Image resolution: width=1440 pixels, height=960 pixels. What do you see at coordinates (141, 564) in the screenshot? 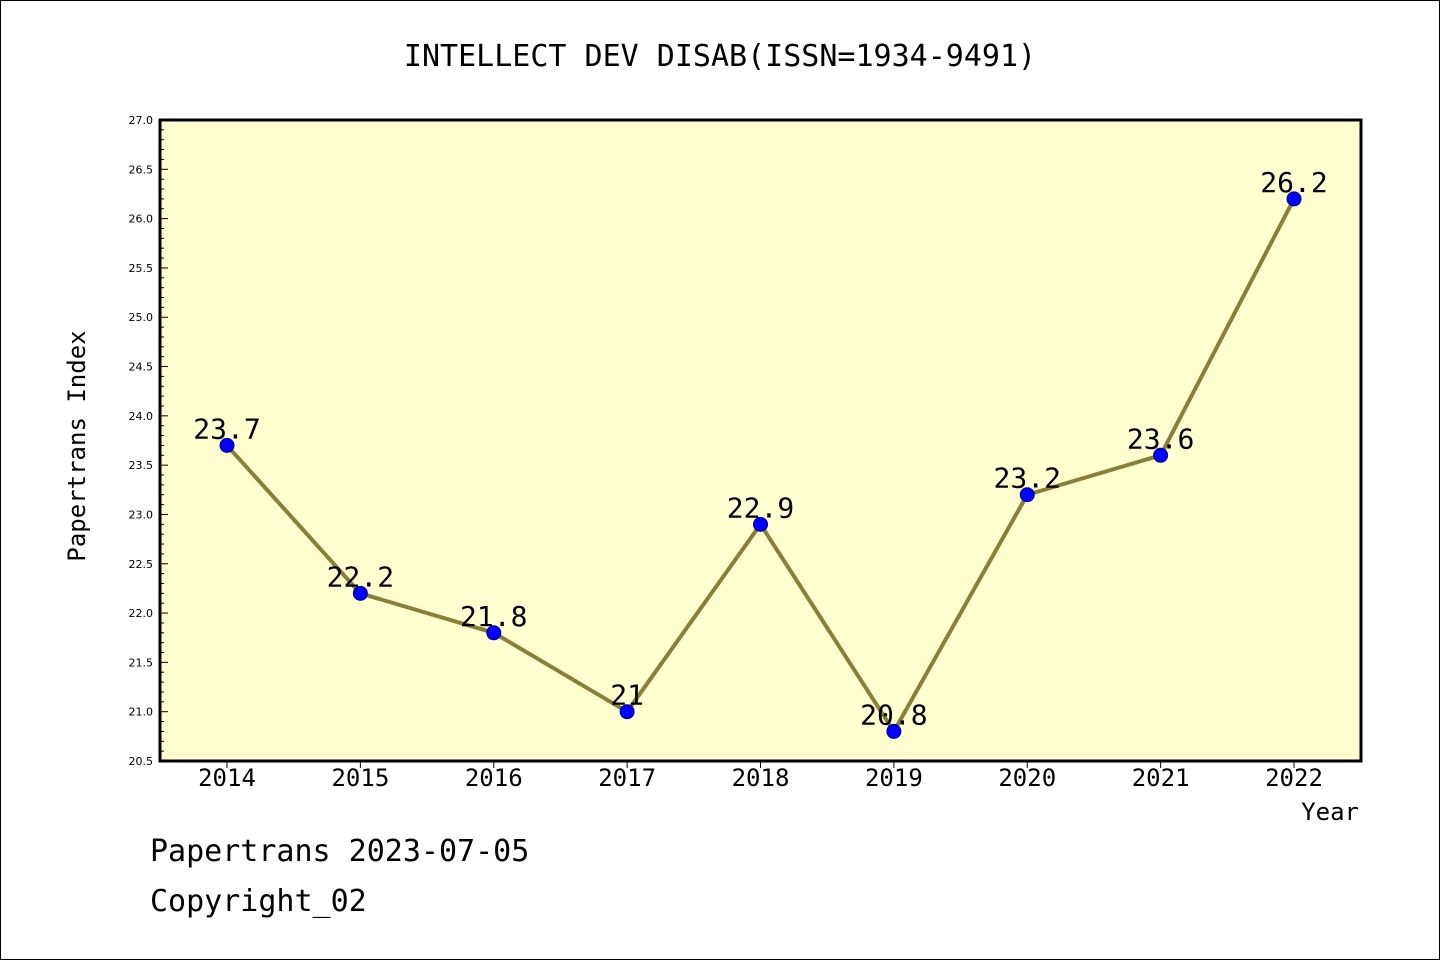
I see `y-tick-label: 22.5` at bounding box center [141, 564].